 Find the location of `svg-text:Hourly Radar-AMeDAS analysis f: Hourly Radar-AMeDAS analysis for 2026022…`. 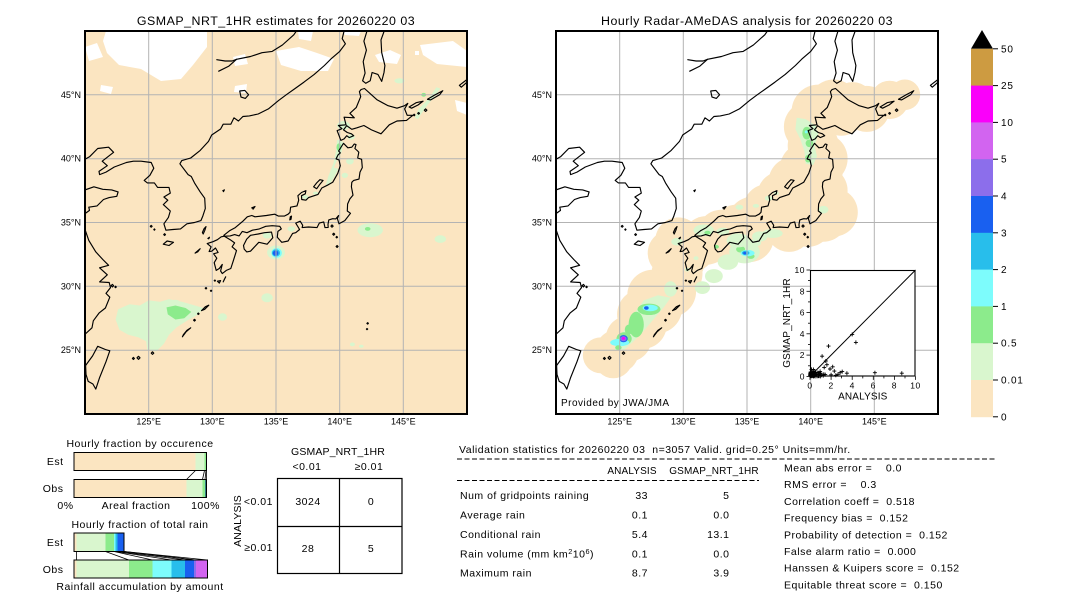

svg-text:Hourly Radar-AMeDAS analysis f: Hourly Radar-AMeDAS analysis for 2026022… is located at coordinates (747, 21).